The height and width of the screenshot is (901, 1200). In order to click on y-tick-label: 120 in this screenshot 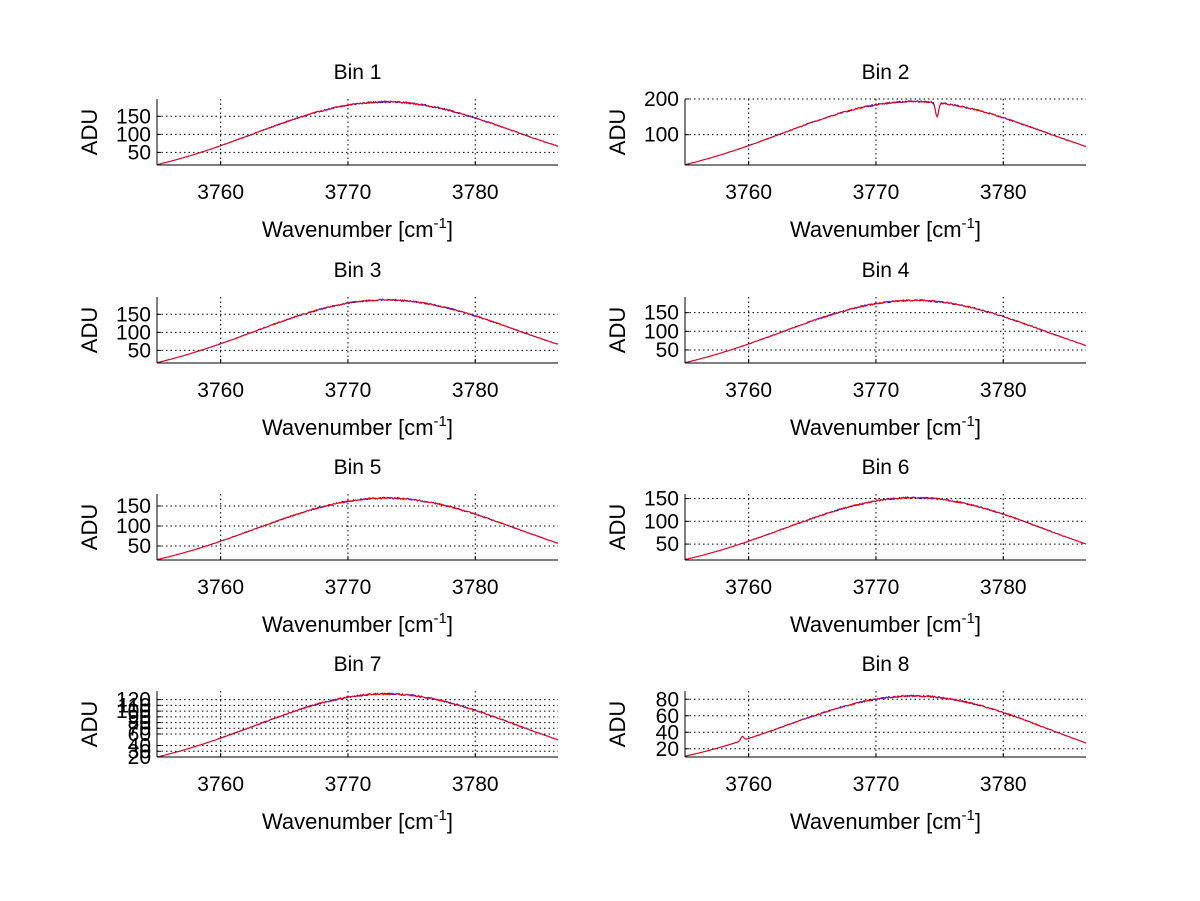, I will do `click(133, 700)`.